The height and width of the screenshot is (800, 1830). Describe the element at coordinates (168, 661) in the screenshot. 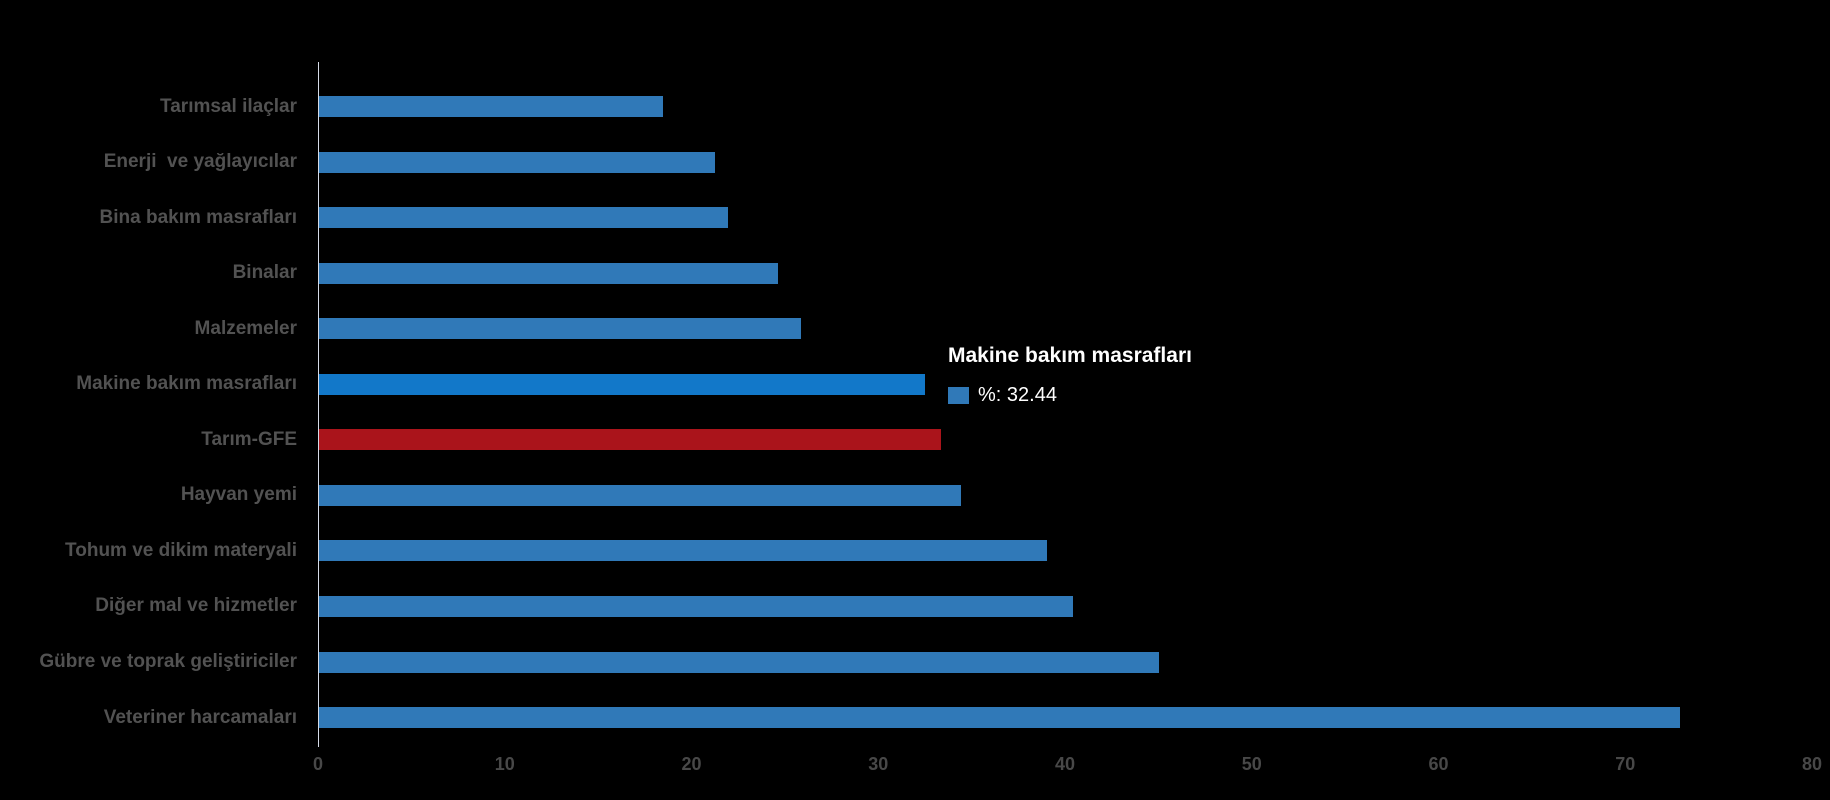

I see `category-label-row-10: Gübre ve toprak geliştiriciler` at that location.